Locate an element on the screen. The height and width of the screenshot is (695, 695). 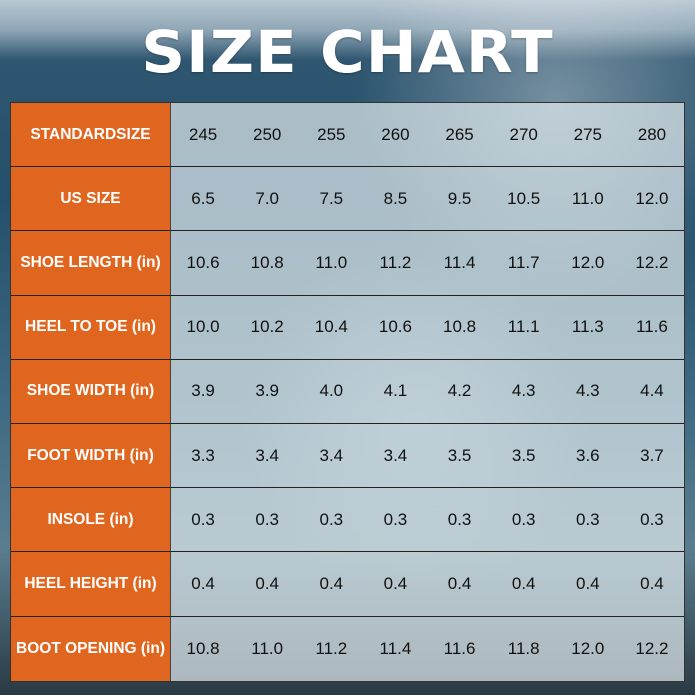
row-label: FOOT WIDTH (in) is located at coordinates (91, 456).